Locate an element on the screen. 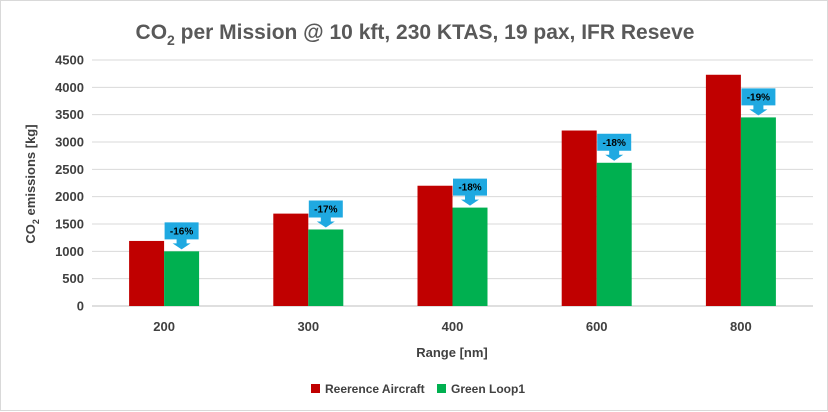  x-axis-ticks: 200 300 400 600 800 is located at coordinates (452, 326).